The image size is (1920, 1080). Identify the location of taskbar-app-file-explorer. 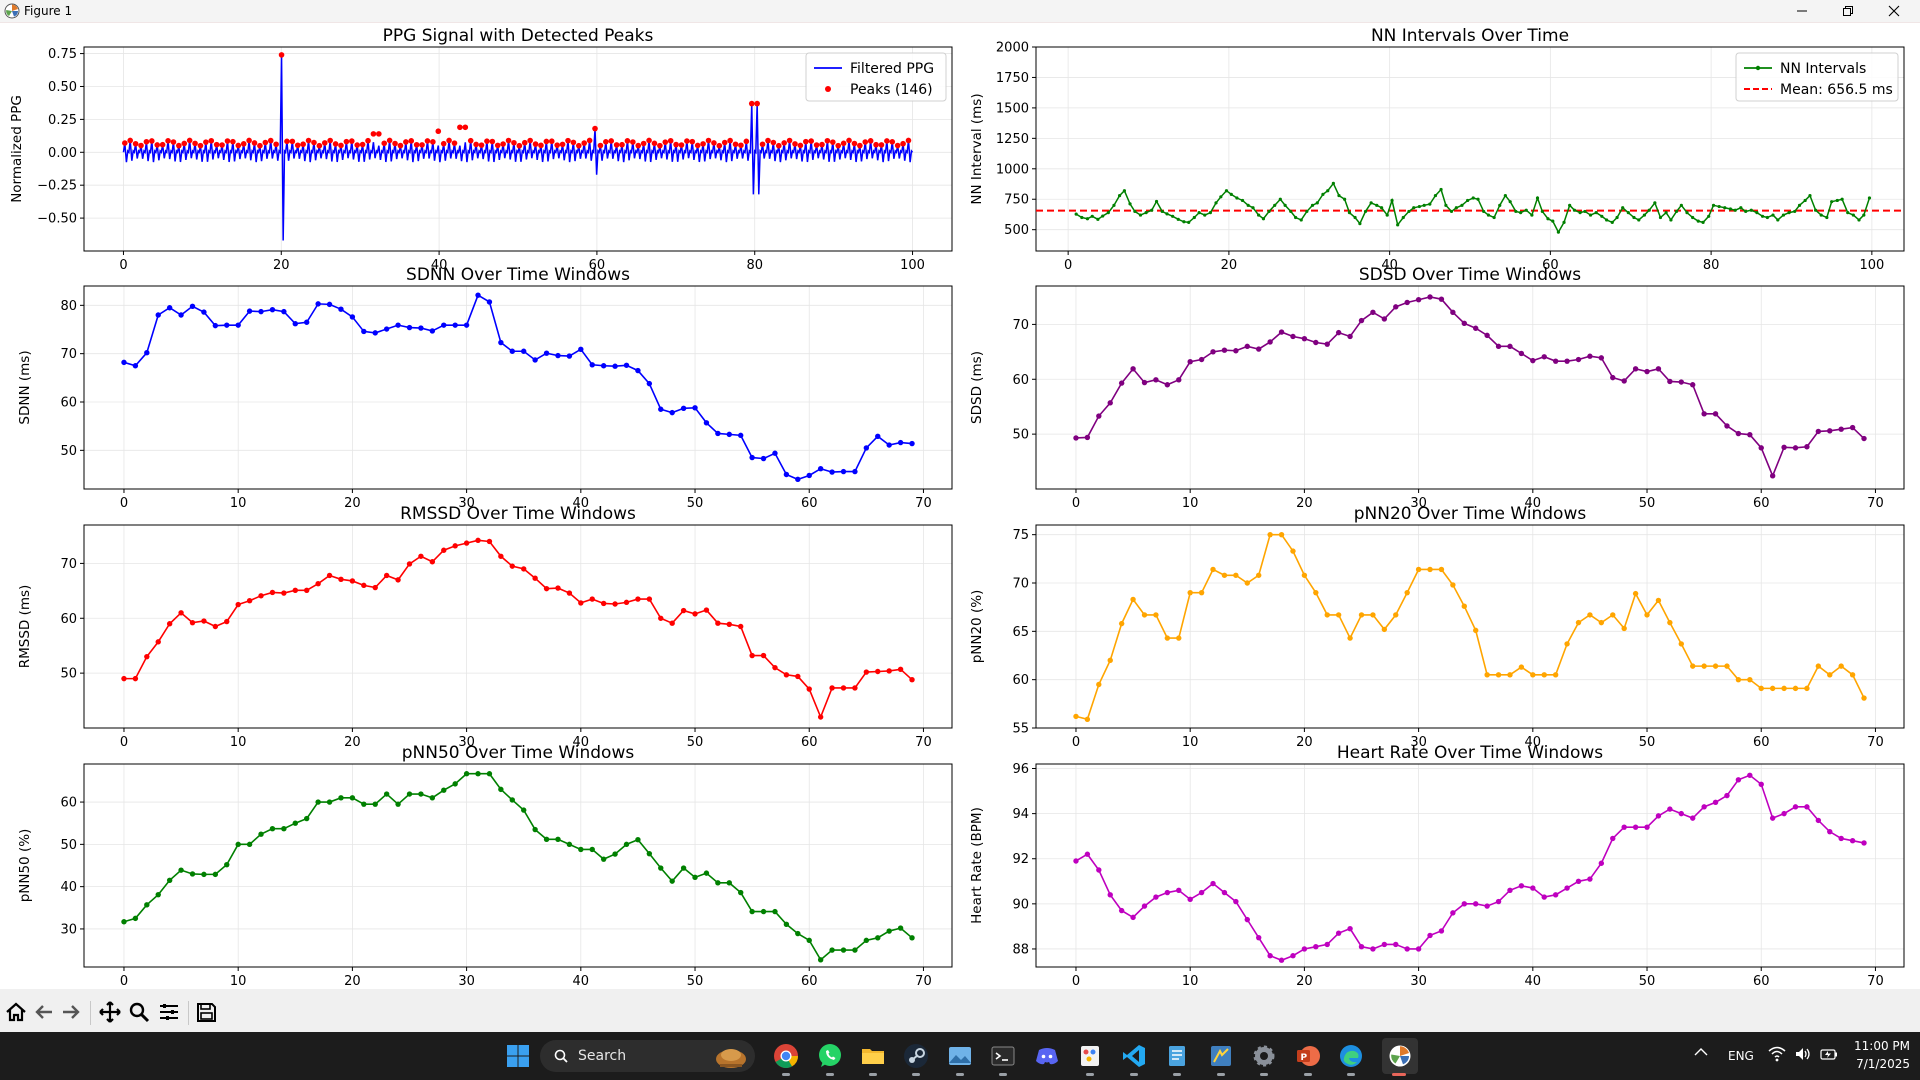
(873, 1058).